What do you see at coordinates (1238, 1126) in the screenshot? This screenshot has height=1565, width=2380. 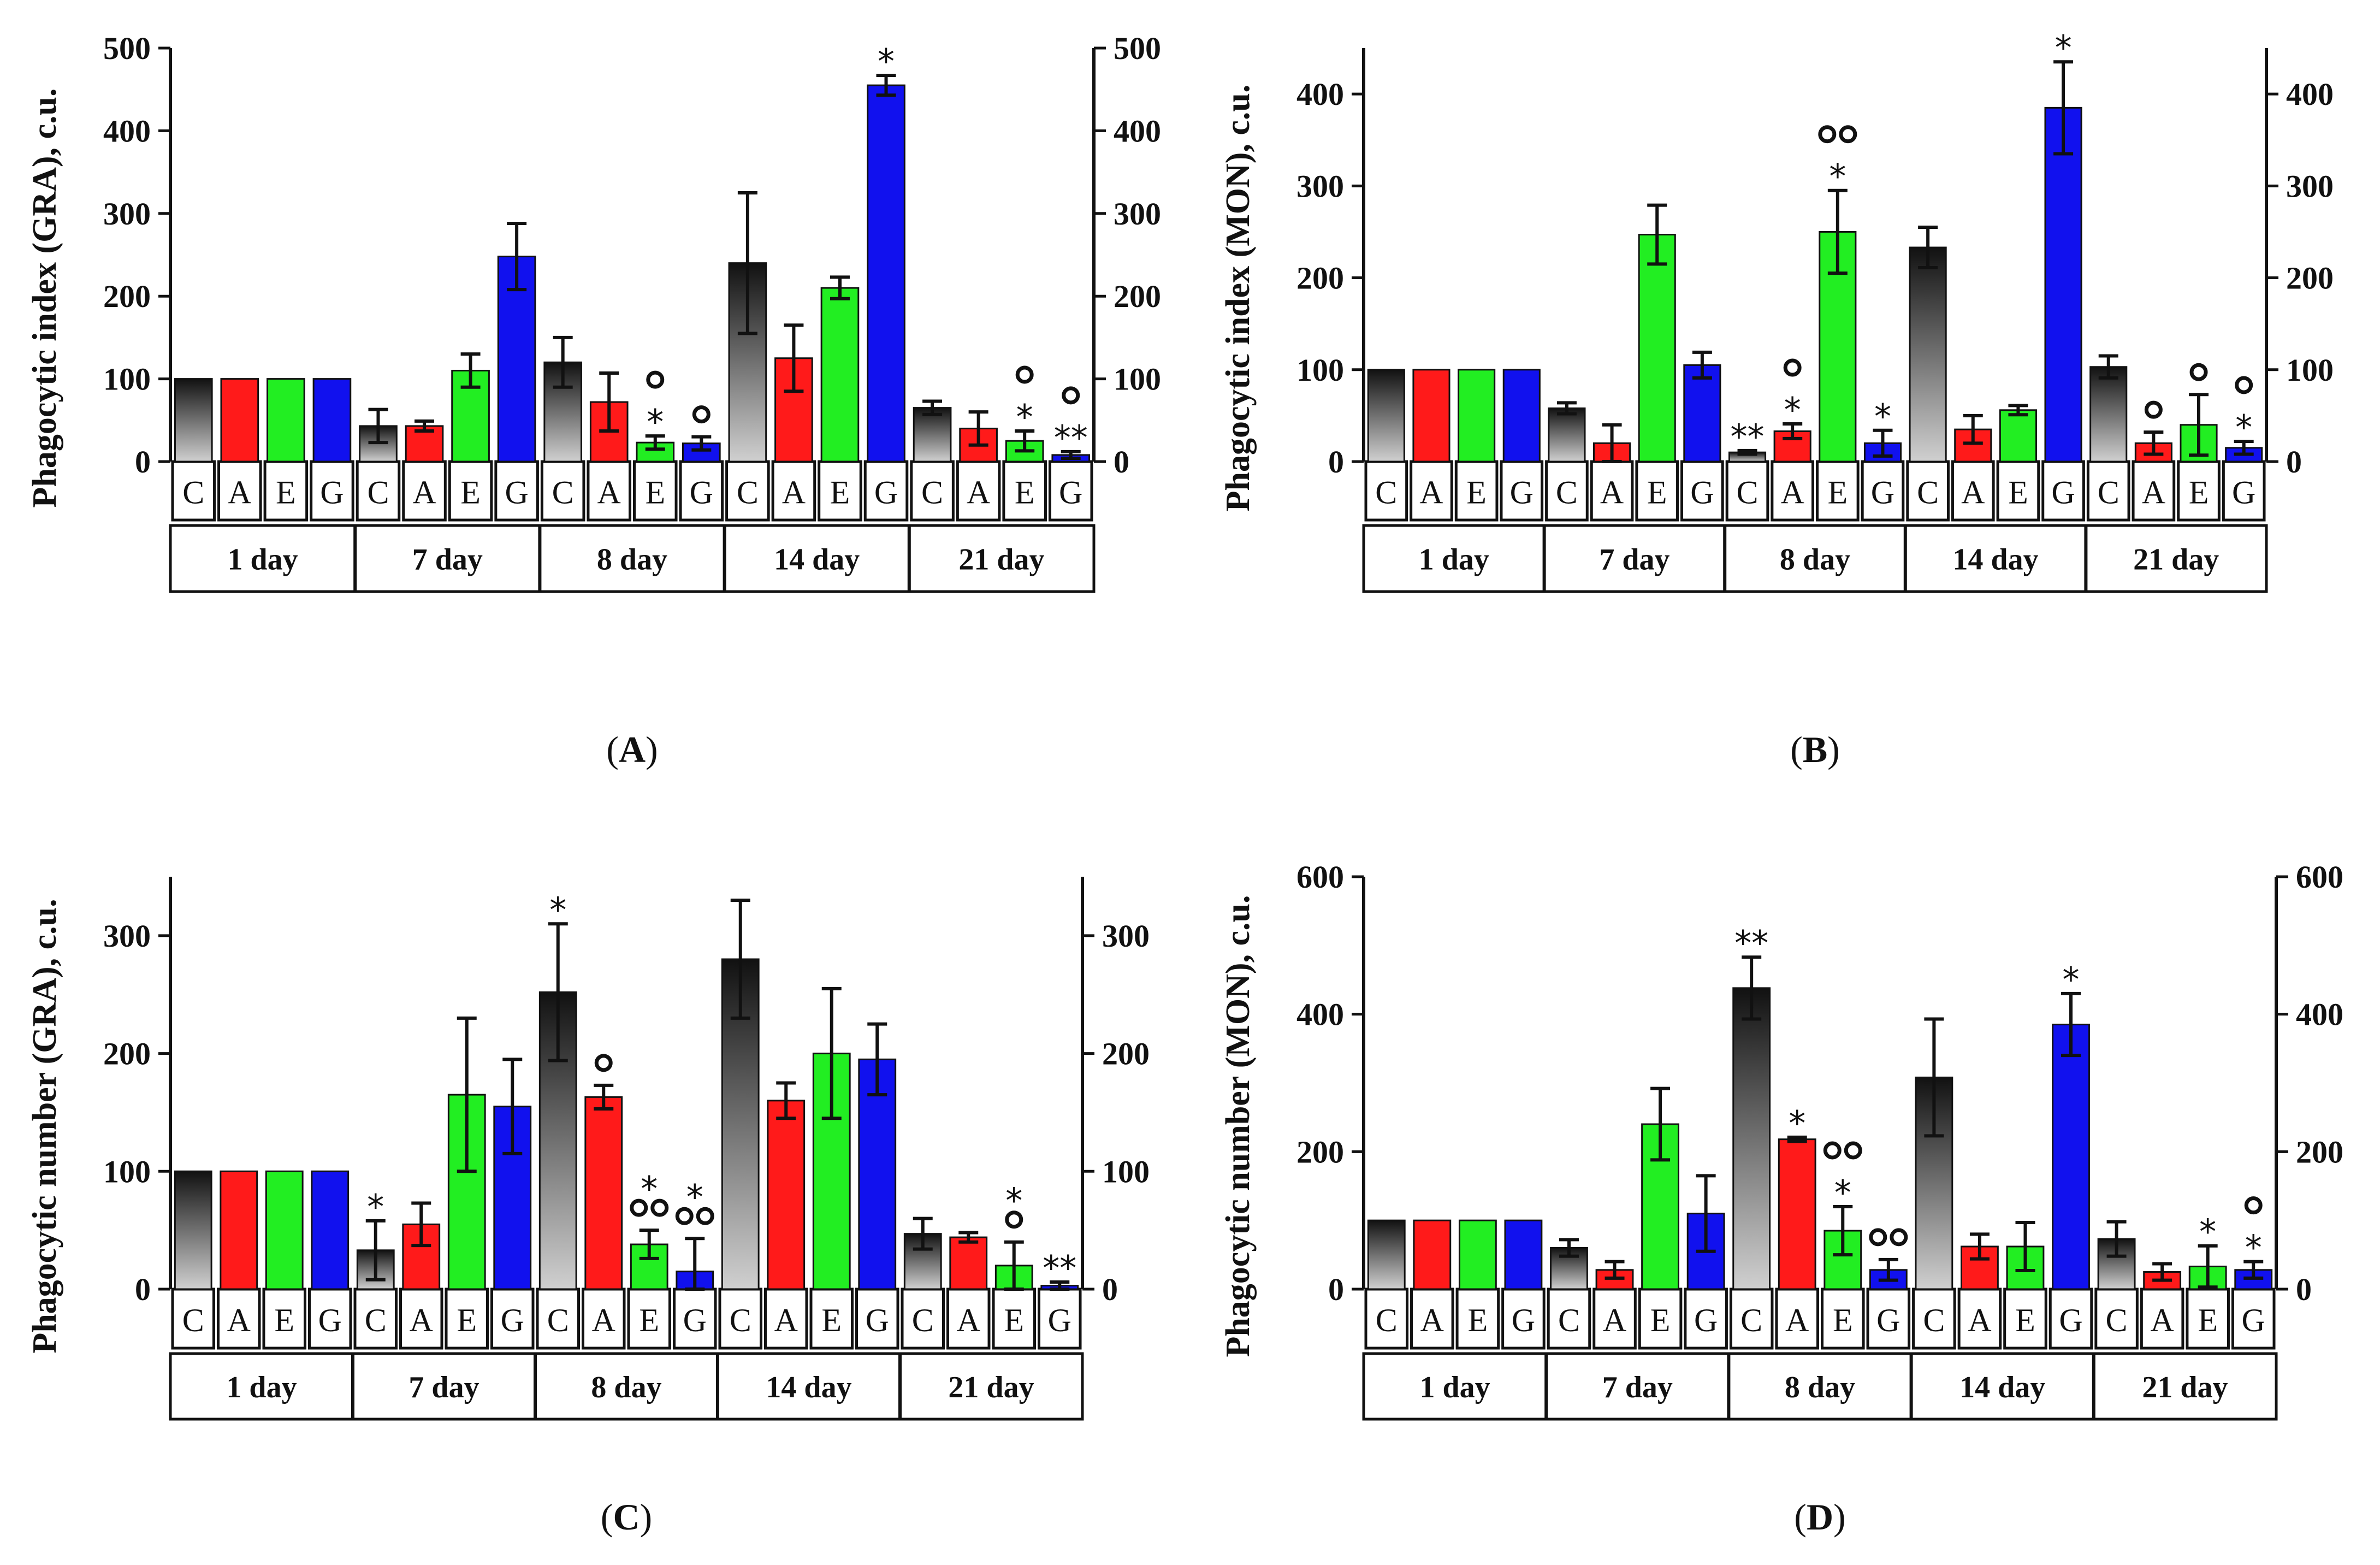 I see `y-axis-title: Phagocytic number (MON), c.u.` at bounding box center [1238, 1126].